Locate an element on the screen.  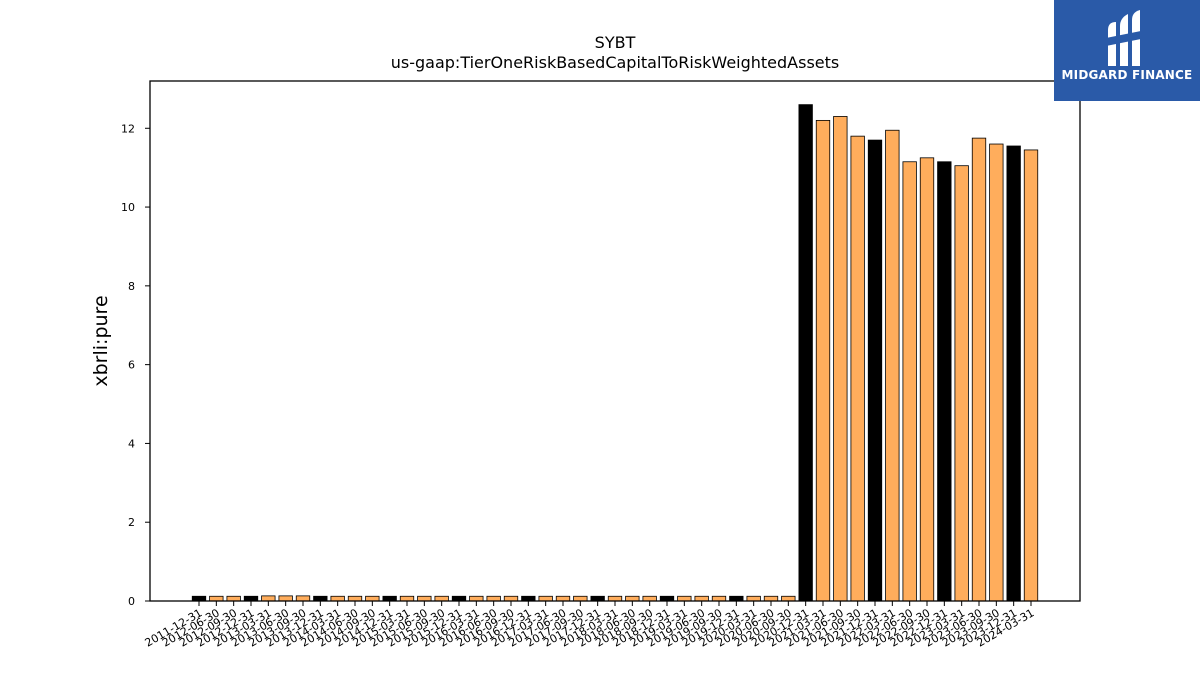
y-tick-label: 0 is located at coordinates (131, 601).